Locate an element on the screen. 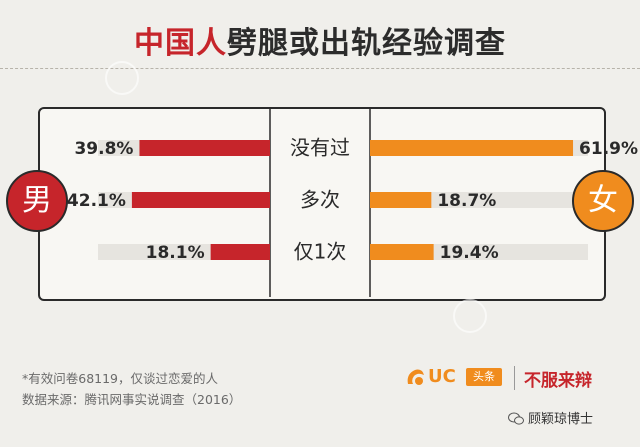 Image resolution: width=640 pixels, height=447 pixels. toutiao-label: 头条 is located at coordinates (484, 377).